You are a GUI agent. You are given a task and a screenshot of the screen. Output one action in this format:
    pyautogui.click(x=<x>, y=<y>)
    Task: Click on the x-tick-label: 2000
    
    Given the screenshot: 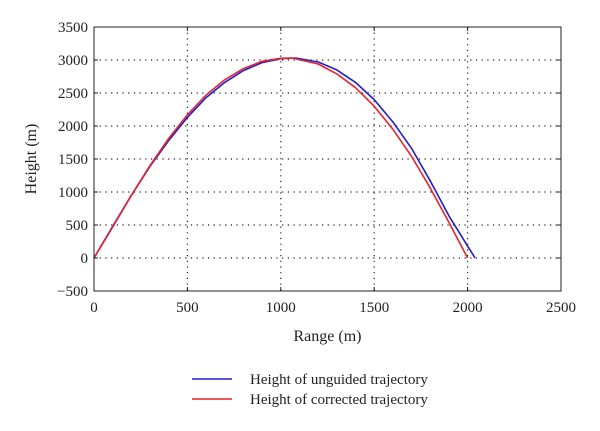 What is the action you would take?
    pyautogui.click(x=468, y=308)
    